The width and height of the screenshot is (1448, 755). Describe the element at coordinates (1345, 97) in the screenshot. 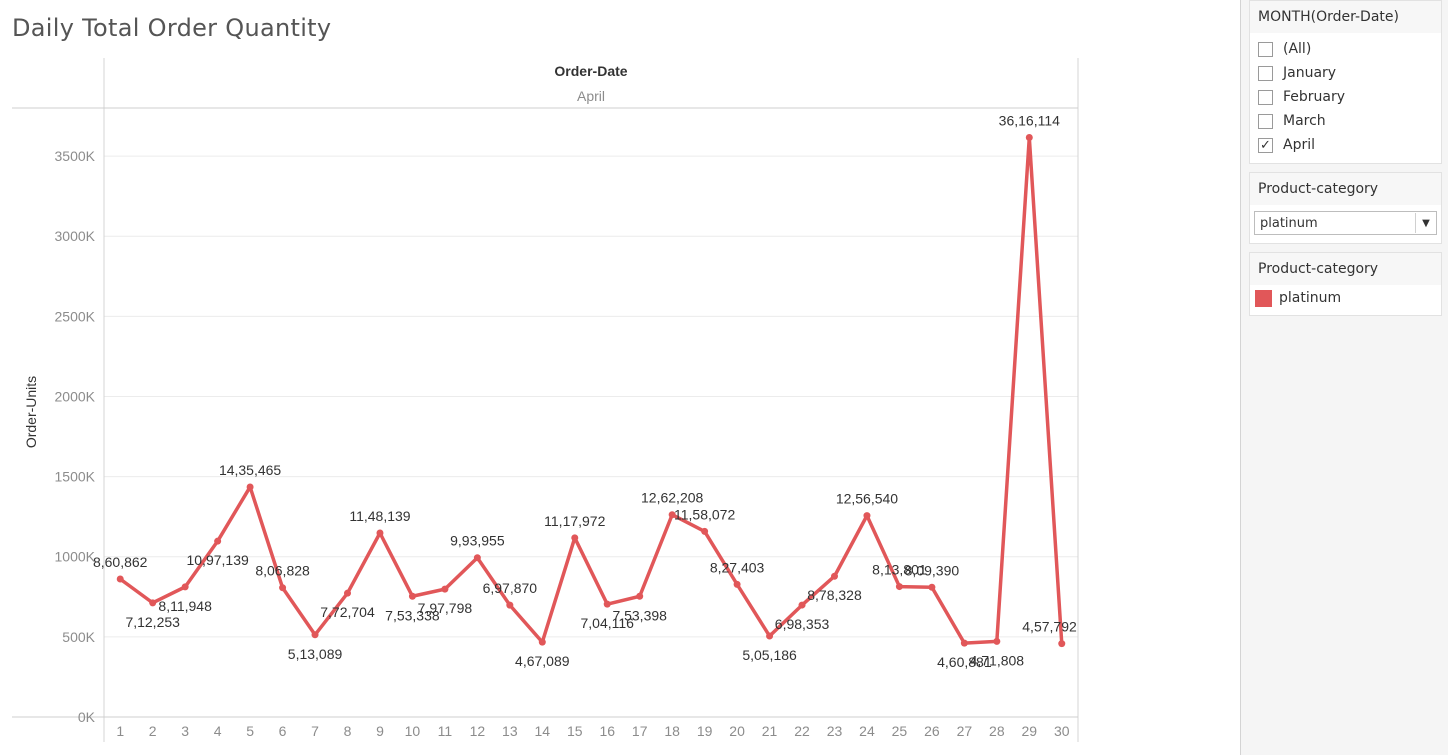

I see `month-filter-item: February` at that location.